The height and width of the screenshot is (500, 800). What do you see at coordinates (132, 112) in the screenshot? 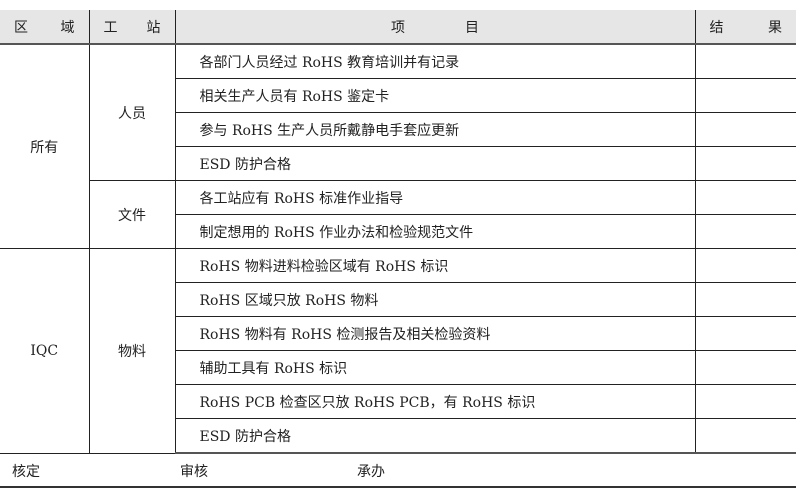
I see `station-cell: 人员` at bounding box center [132, 112].